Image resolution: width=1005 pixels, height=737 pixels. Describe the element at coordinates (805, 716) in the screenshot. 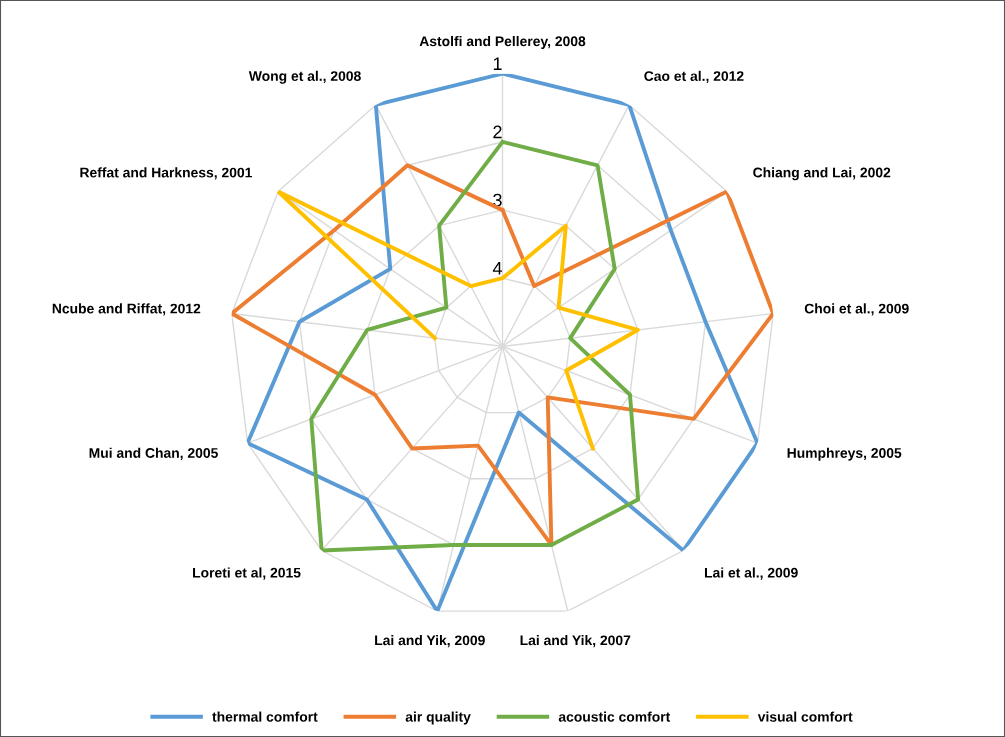

I see `legend-label: visual comfort` at that location.